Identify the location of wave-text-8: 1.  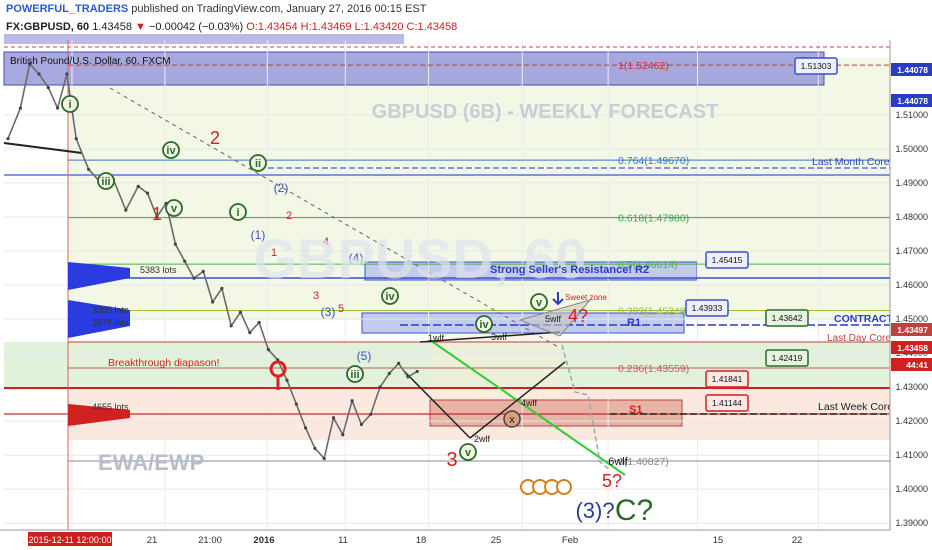
(274, 253).